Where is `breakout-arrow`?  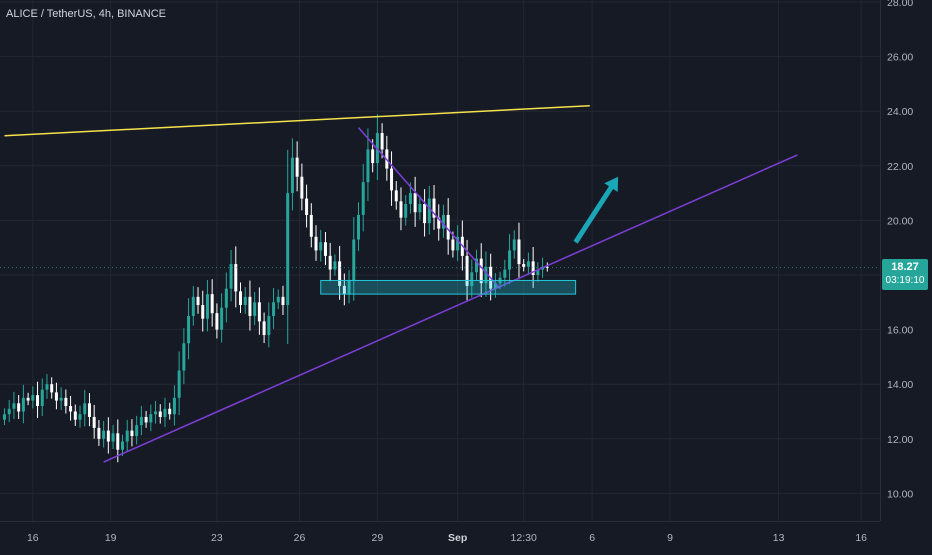
breakout-arrow is located at coordinates (597, 209).